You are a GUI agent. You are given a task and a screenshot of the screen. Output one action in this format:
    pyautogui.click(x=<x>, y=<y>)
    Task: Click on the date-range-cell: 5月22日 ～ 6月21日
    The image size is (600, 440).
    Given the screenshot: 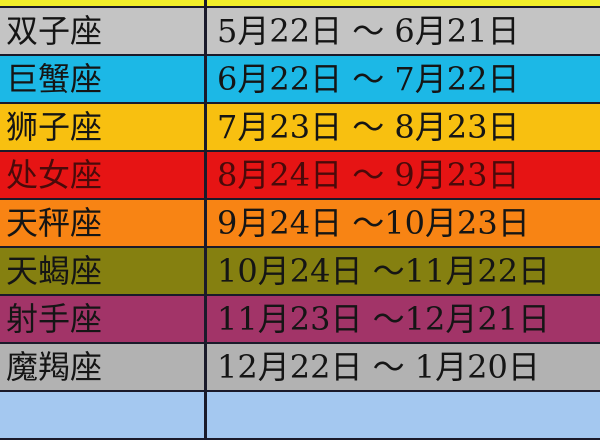 What is the action you would take?
    pyautogui.click(x=368, y=31)
    